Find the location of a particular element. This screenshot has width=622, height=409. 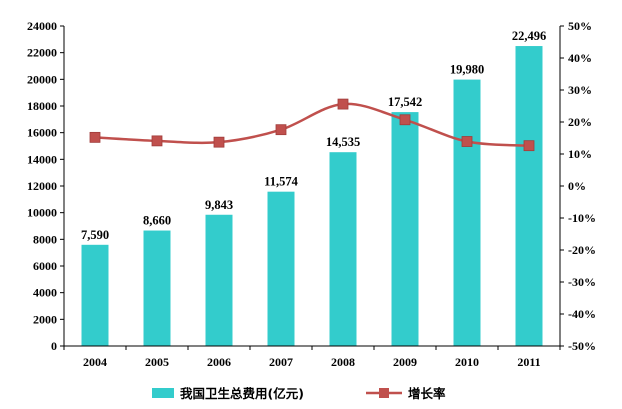

bar-data-label: 19,980 is located at coordinates (467, 70).